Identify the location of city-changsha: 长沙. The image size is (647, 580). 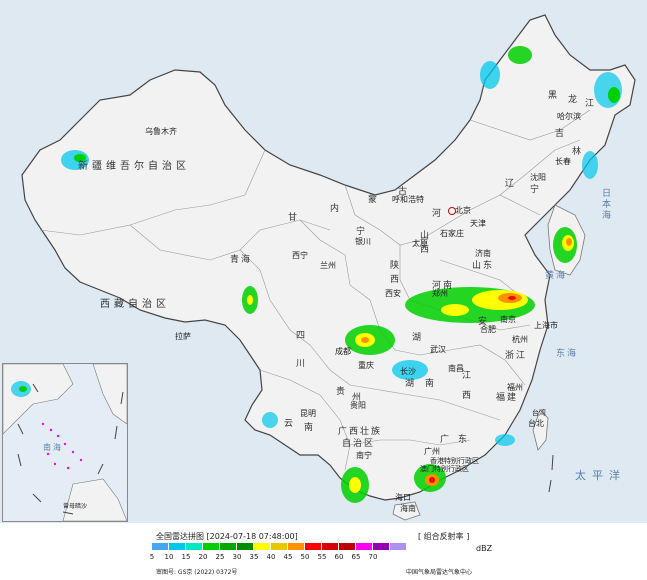
(408, 371).